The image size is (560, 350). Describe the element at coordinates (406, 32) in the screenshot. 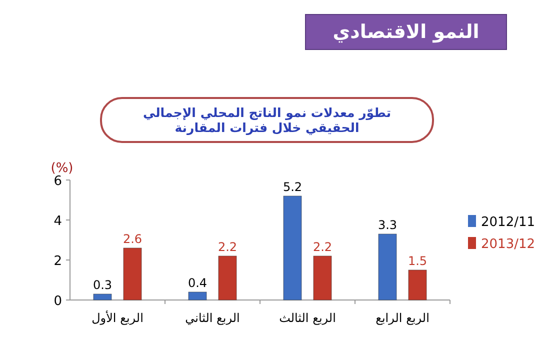

I see `title: النمو الاقتصادي` at that location.